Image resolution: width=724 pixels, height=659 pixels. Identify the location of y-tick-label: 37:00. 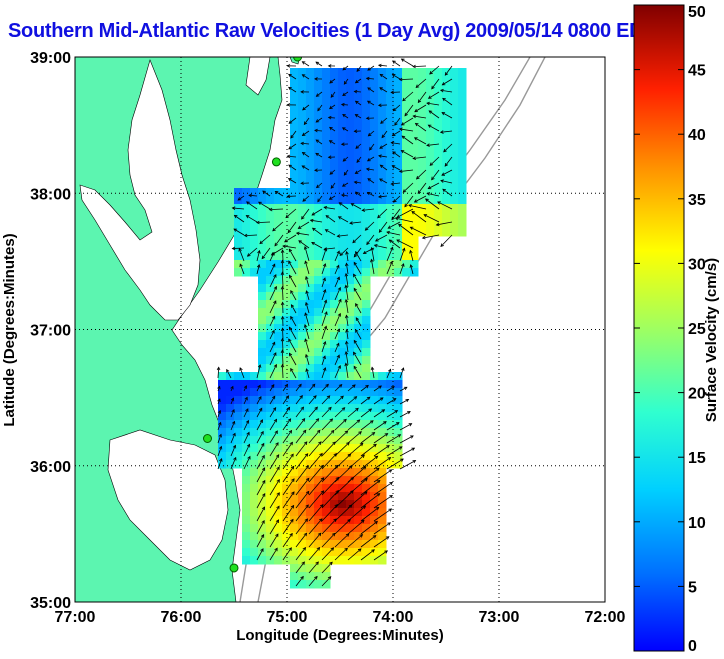
(50, 331).